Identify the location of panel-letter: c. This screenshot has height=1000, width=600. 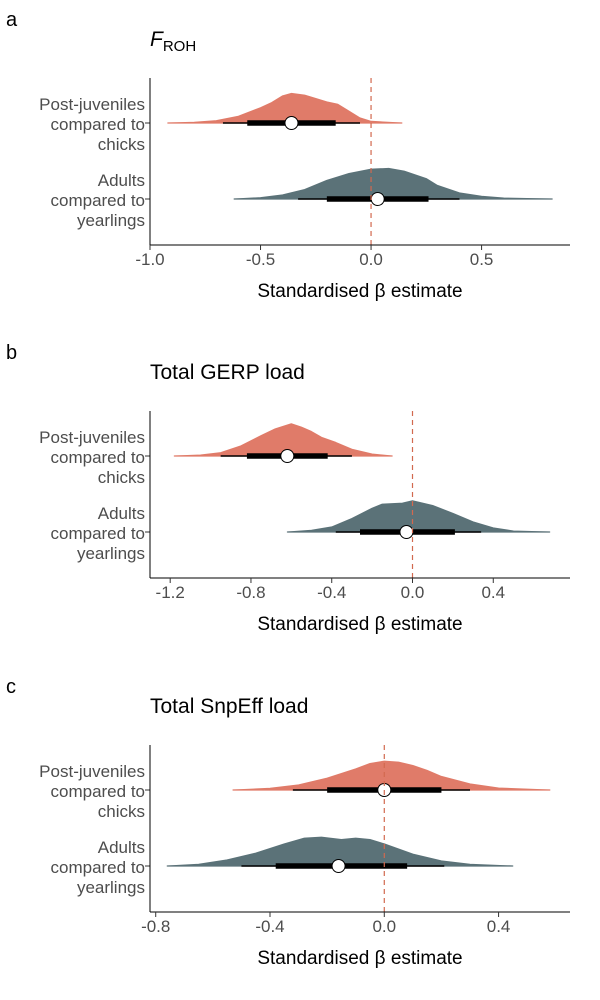
(11, 687).